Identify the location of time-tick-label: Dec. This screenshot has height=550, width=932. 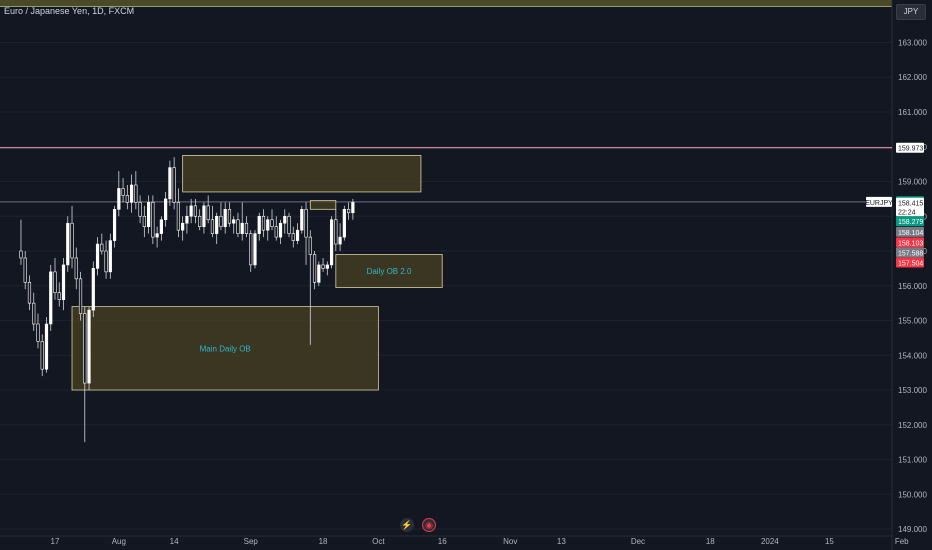
(638, 541).